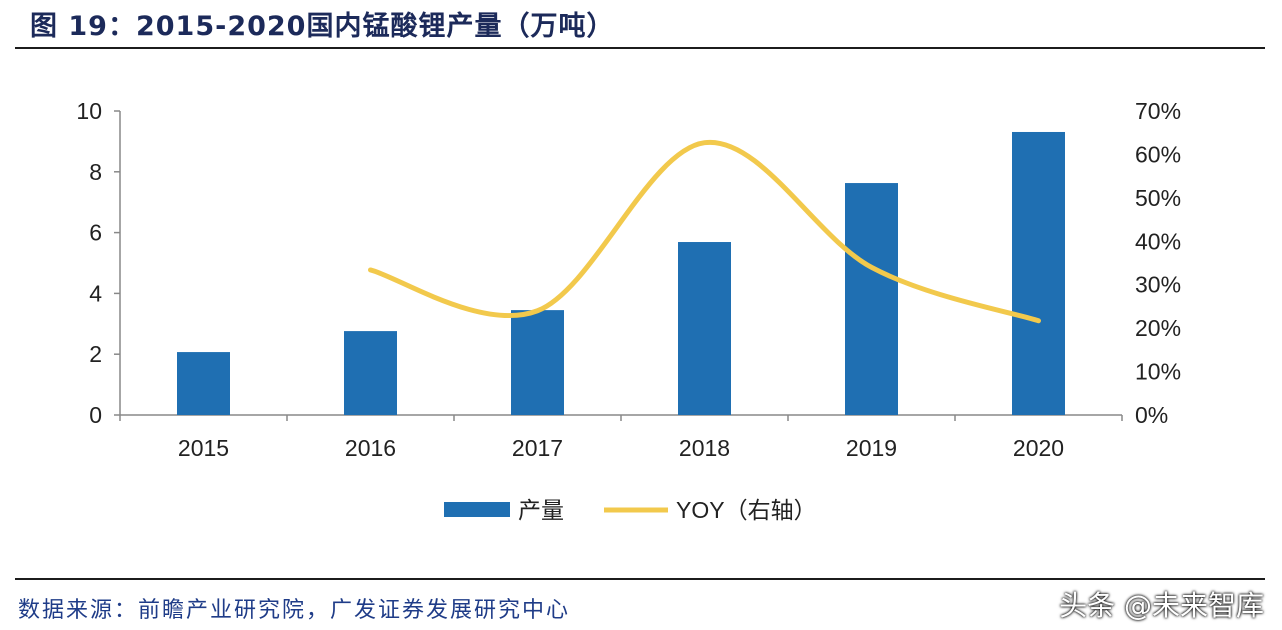  Describe the element at coordinates (1158, 241) in the screenshot. I see `right-tick-label: 40%` at that location.